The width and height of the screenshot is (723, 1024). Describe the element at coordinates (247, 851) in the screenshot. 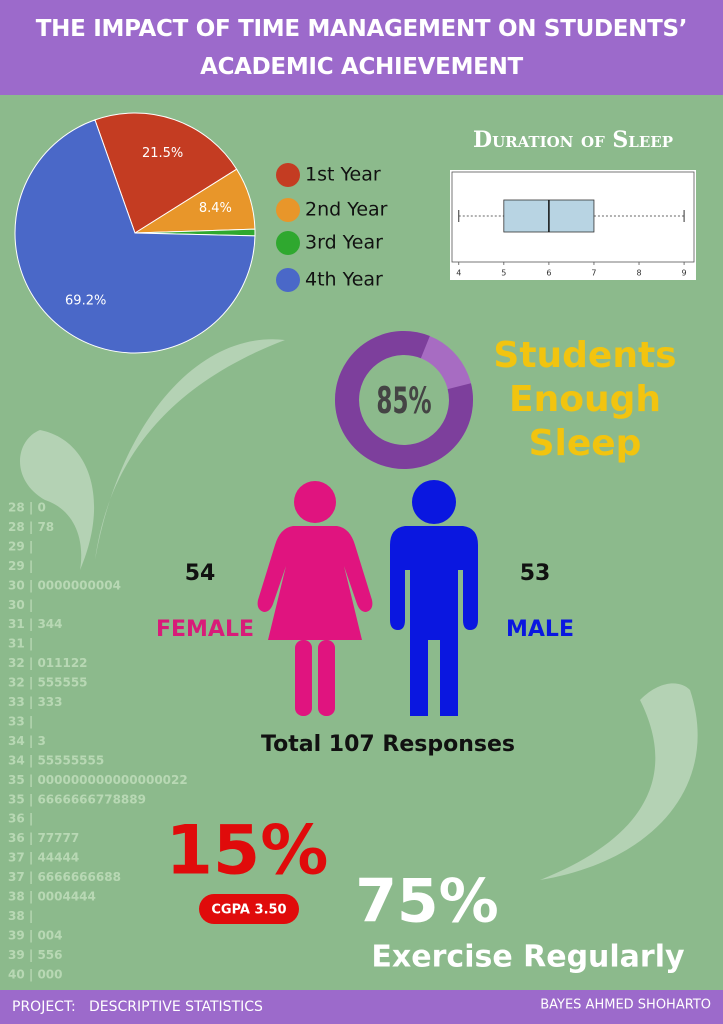

I see `cgpa-percent: 15%` at that location.